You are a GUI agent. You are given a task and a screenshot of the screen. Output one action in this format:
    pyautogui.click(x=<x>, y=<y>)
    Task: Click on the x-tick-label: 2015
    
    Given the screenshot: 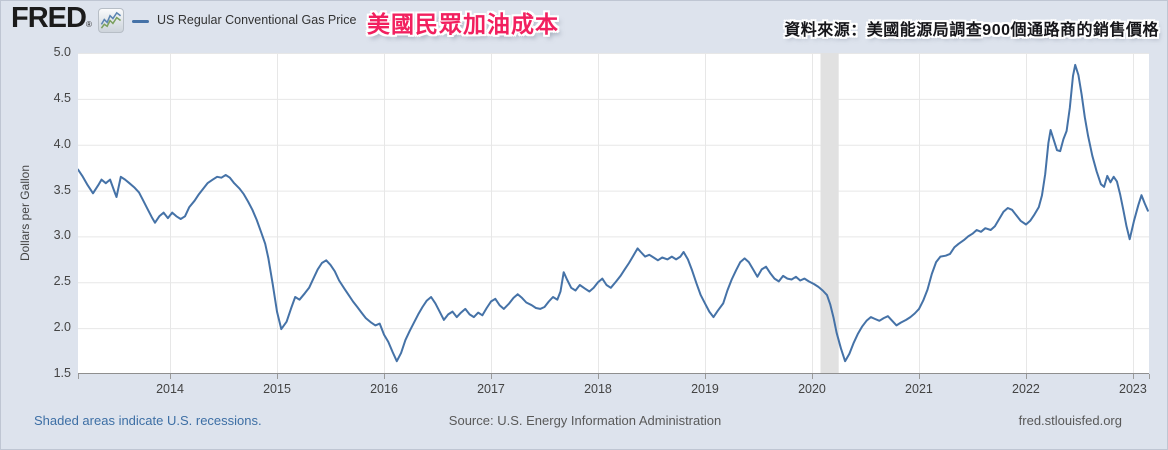 What is the action you would take?
    pyautogui.click(x=277, y=389)
    